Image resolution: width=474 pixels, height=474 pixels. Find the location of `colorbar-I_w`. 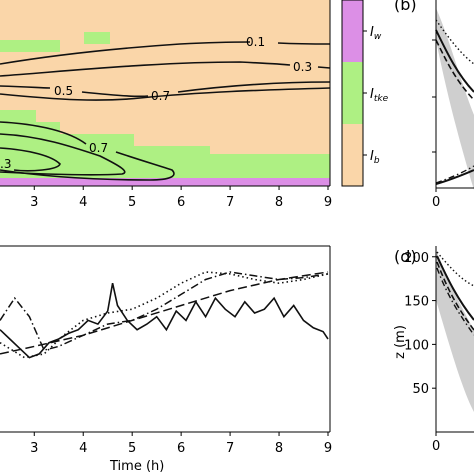

colorbar-I_w is located at coordinates (352, 31).